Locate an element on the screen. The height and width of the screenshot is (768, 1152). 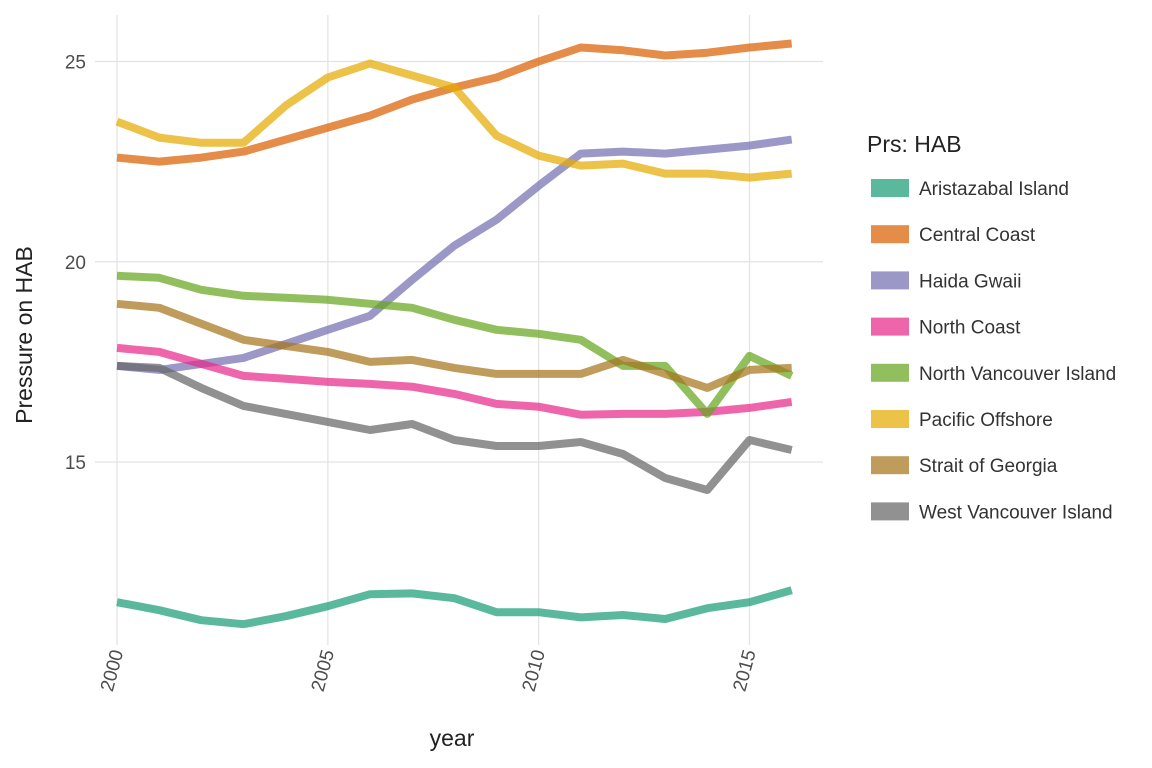
x-tick-label-2010: 2010 is located at coordinates (534, 671).